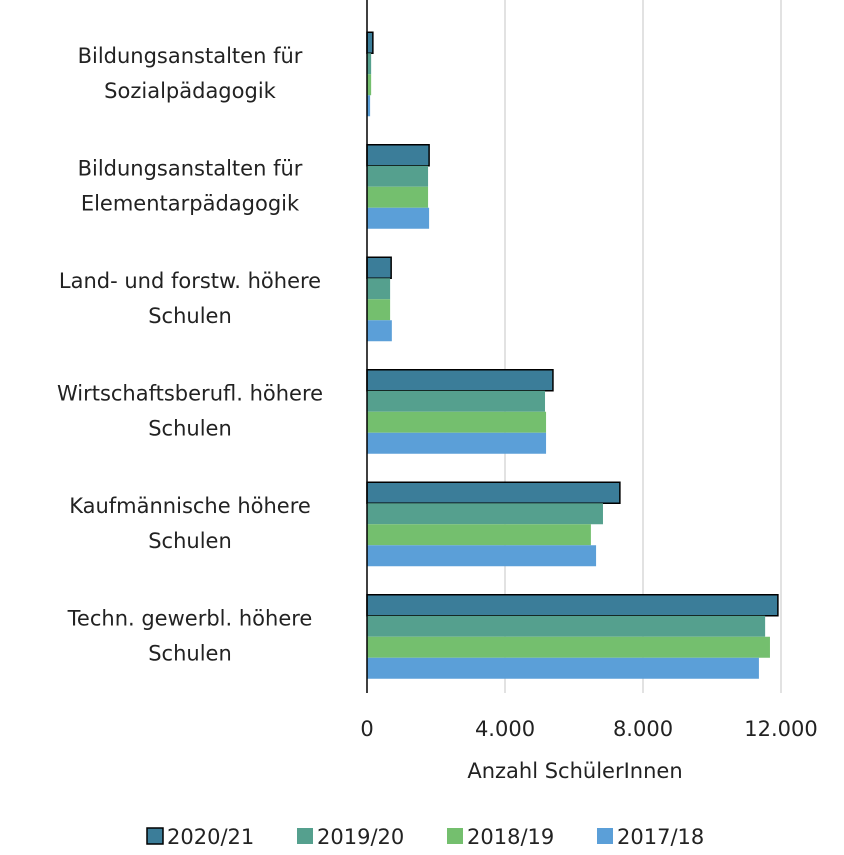  What do you see at coordinates (190, 618) in the screenshot?
I see `y-tick-label: Techn. gewerbl. höhere` at bounding box center [190, 618].